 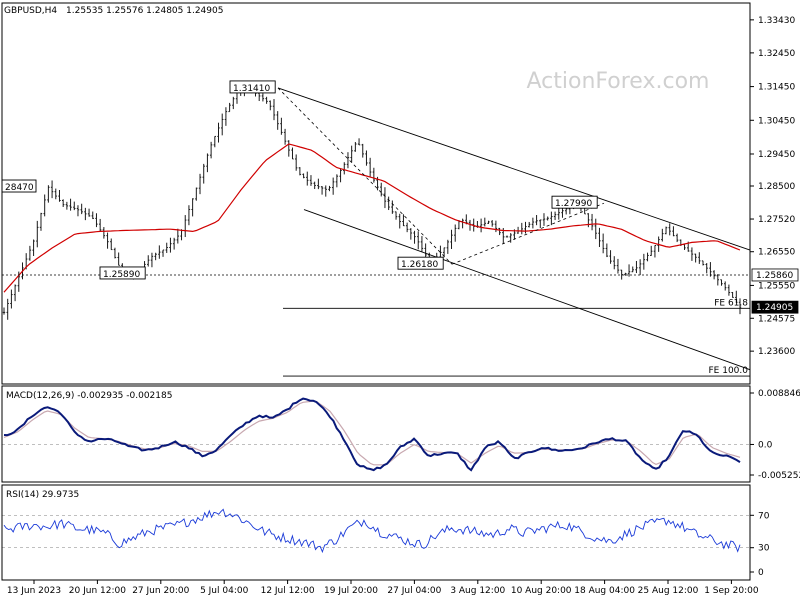 What do you see at coordinates (668, 591) in the screenshot?
I see `x-tick-label: 25 Aug 12:00` at bounding box center [668, 591].